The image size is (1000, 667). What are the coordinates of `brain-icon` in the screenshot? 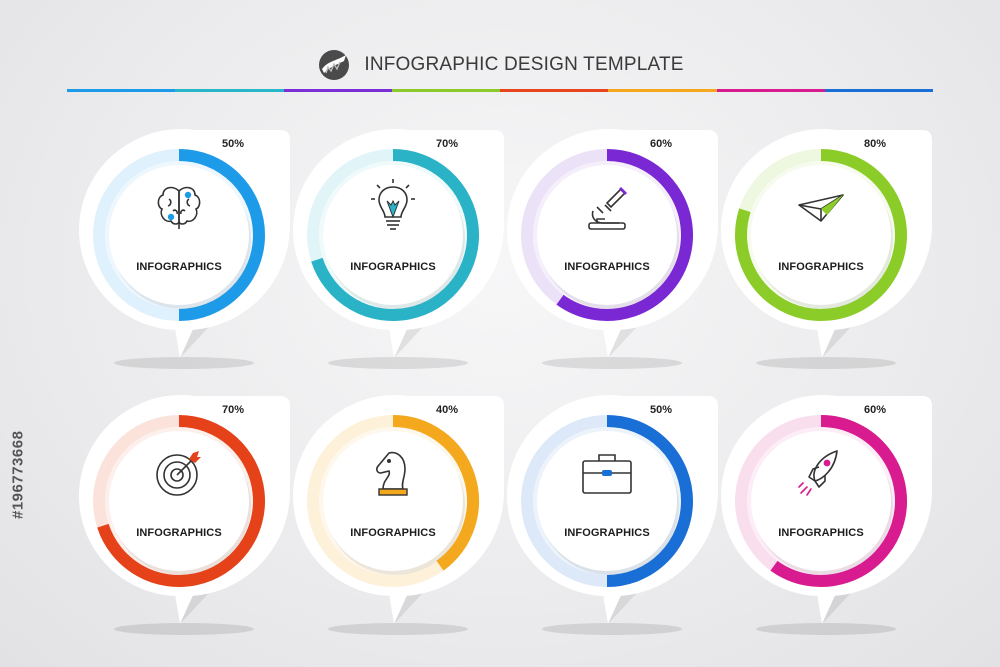 It's located at (179, 207).